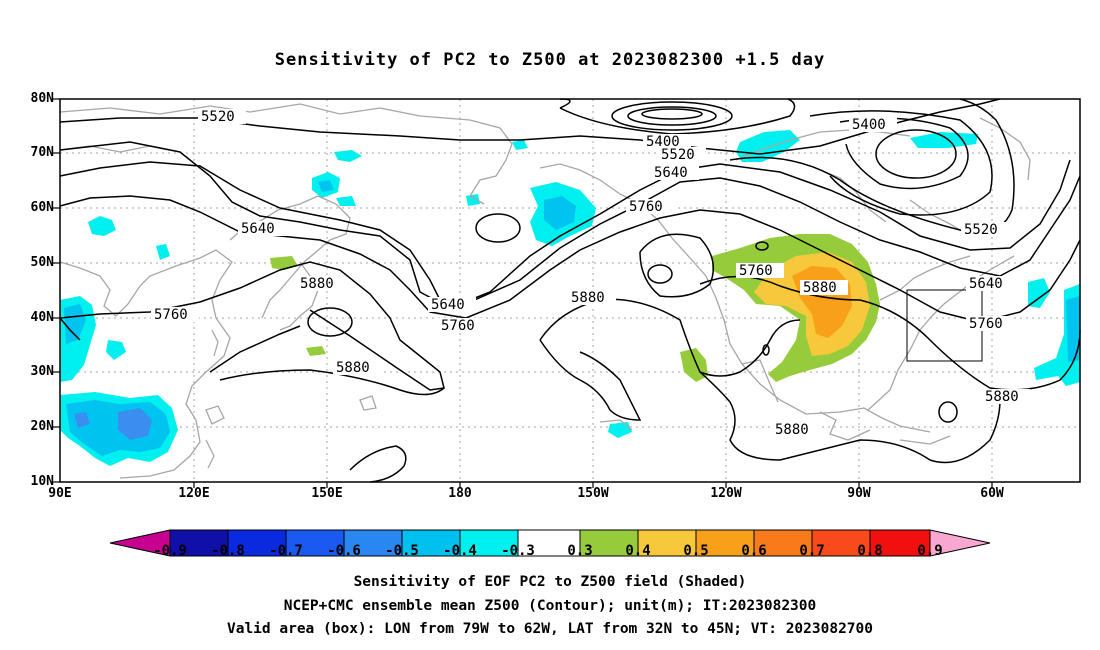  Describe the element at coordinates (344, 551) in the screenshot. I see `colorbar-label: -0.6` at that location.